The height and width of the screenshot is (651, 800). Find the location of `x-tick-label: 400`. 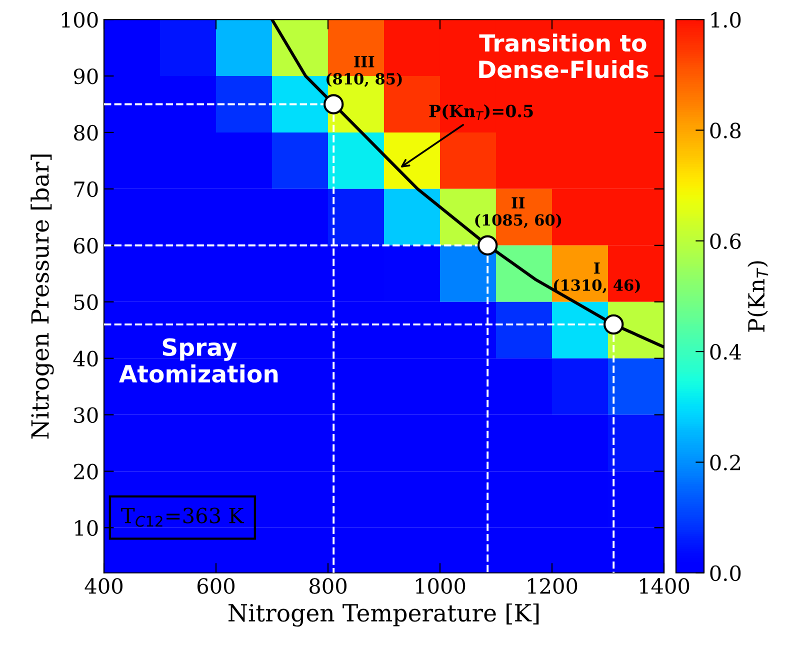

x-tick-label: 400 is located at coordinates (103, 586).